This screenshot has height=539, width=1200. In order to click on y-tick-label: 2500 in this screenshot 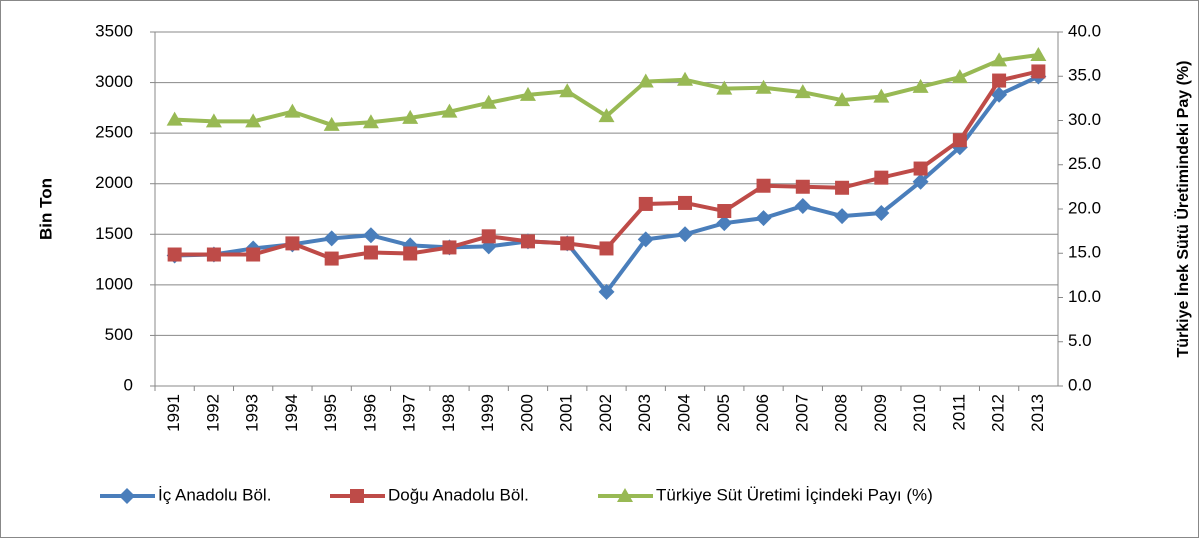, I will do `click(114, 132)`.